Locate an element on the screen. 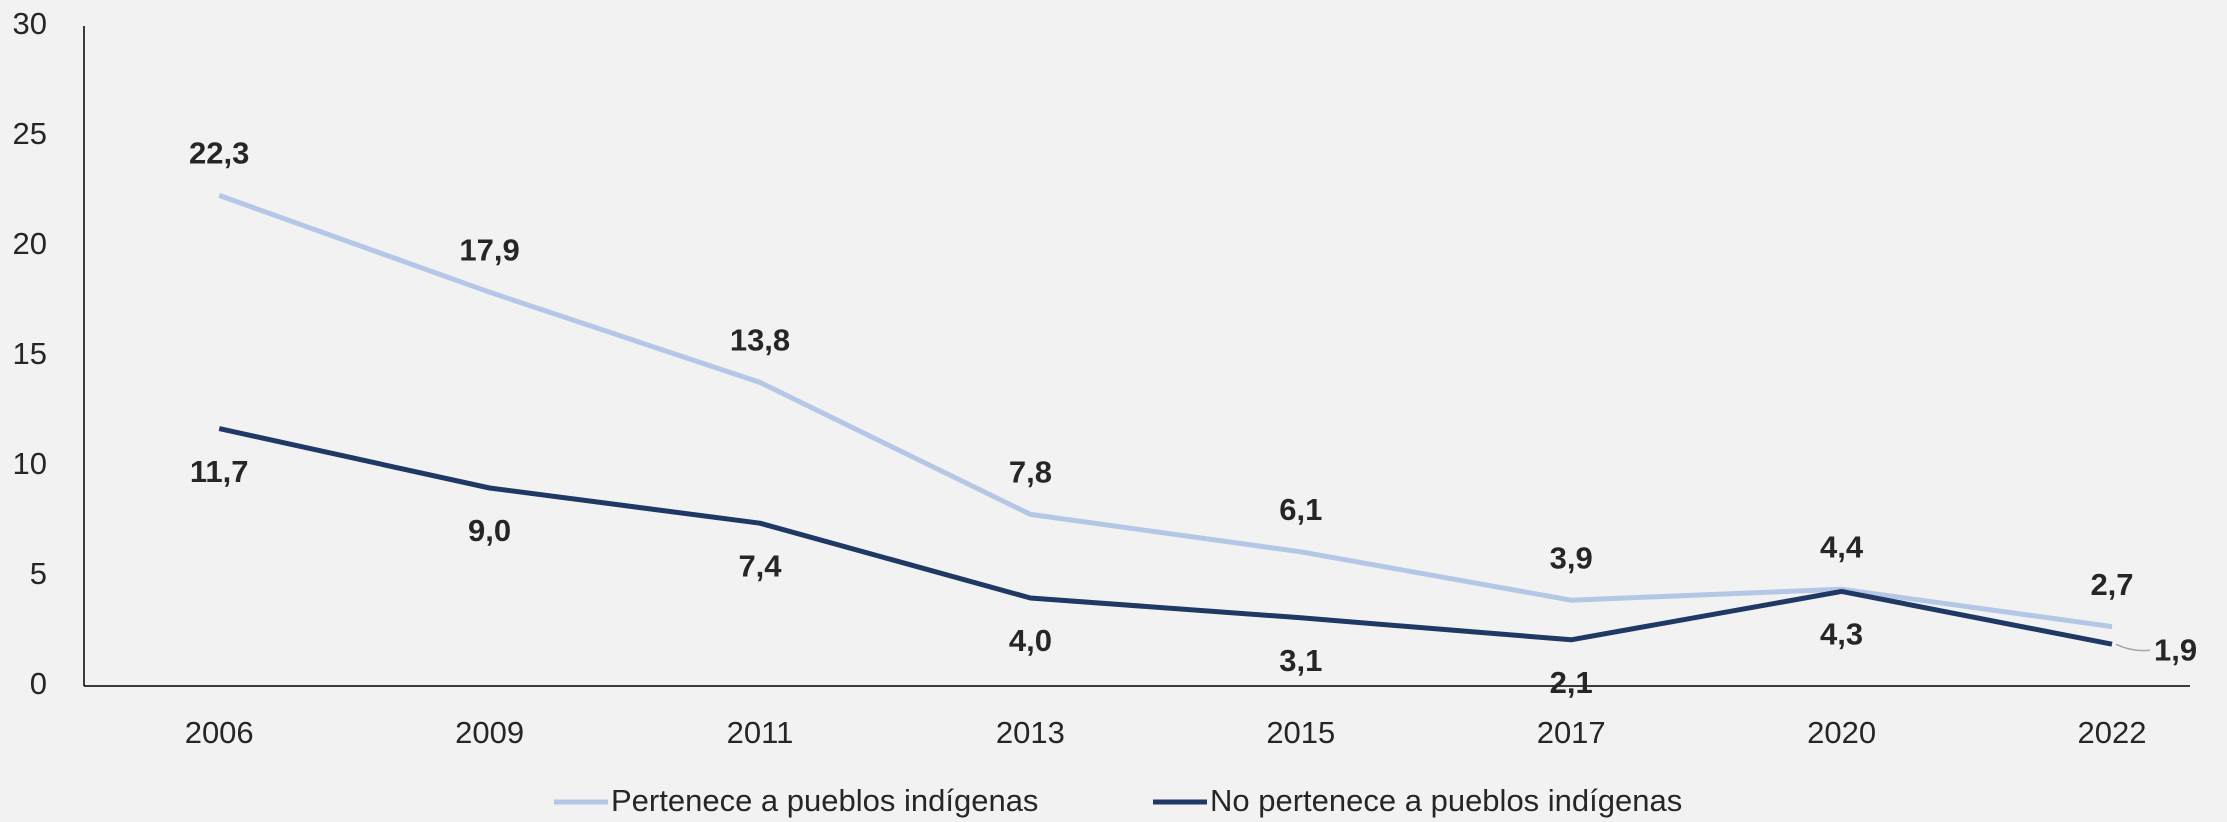 The height and width of the screenshot is (822, 2227). x-tick-label: 2006 is located at coordinates (219, 732).